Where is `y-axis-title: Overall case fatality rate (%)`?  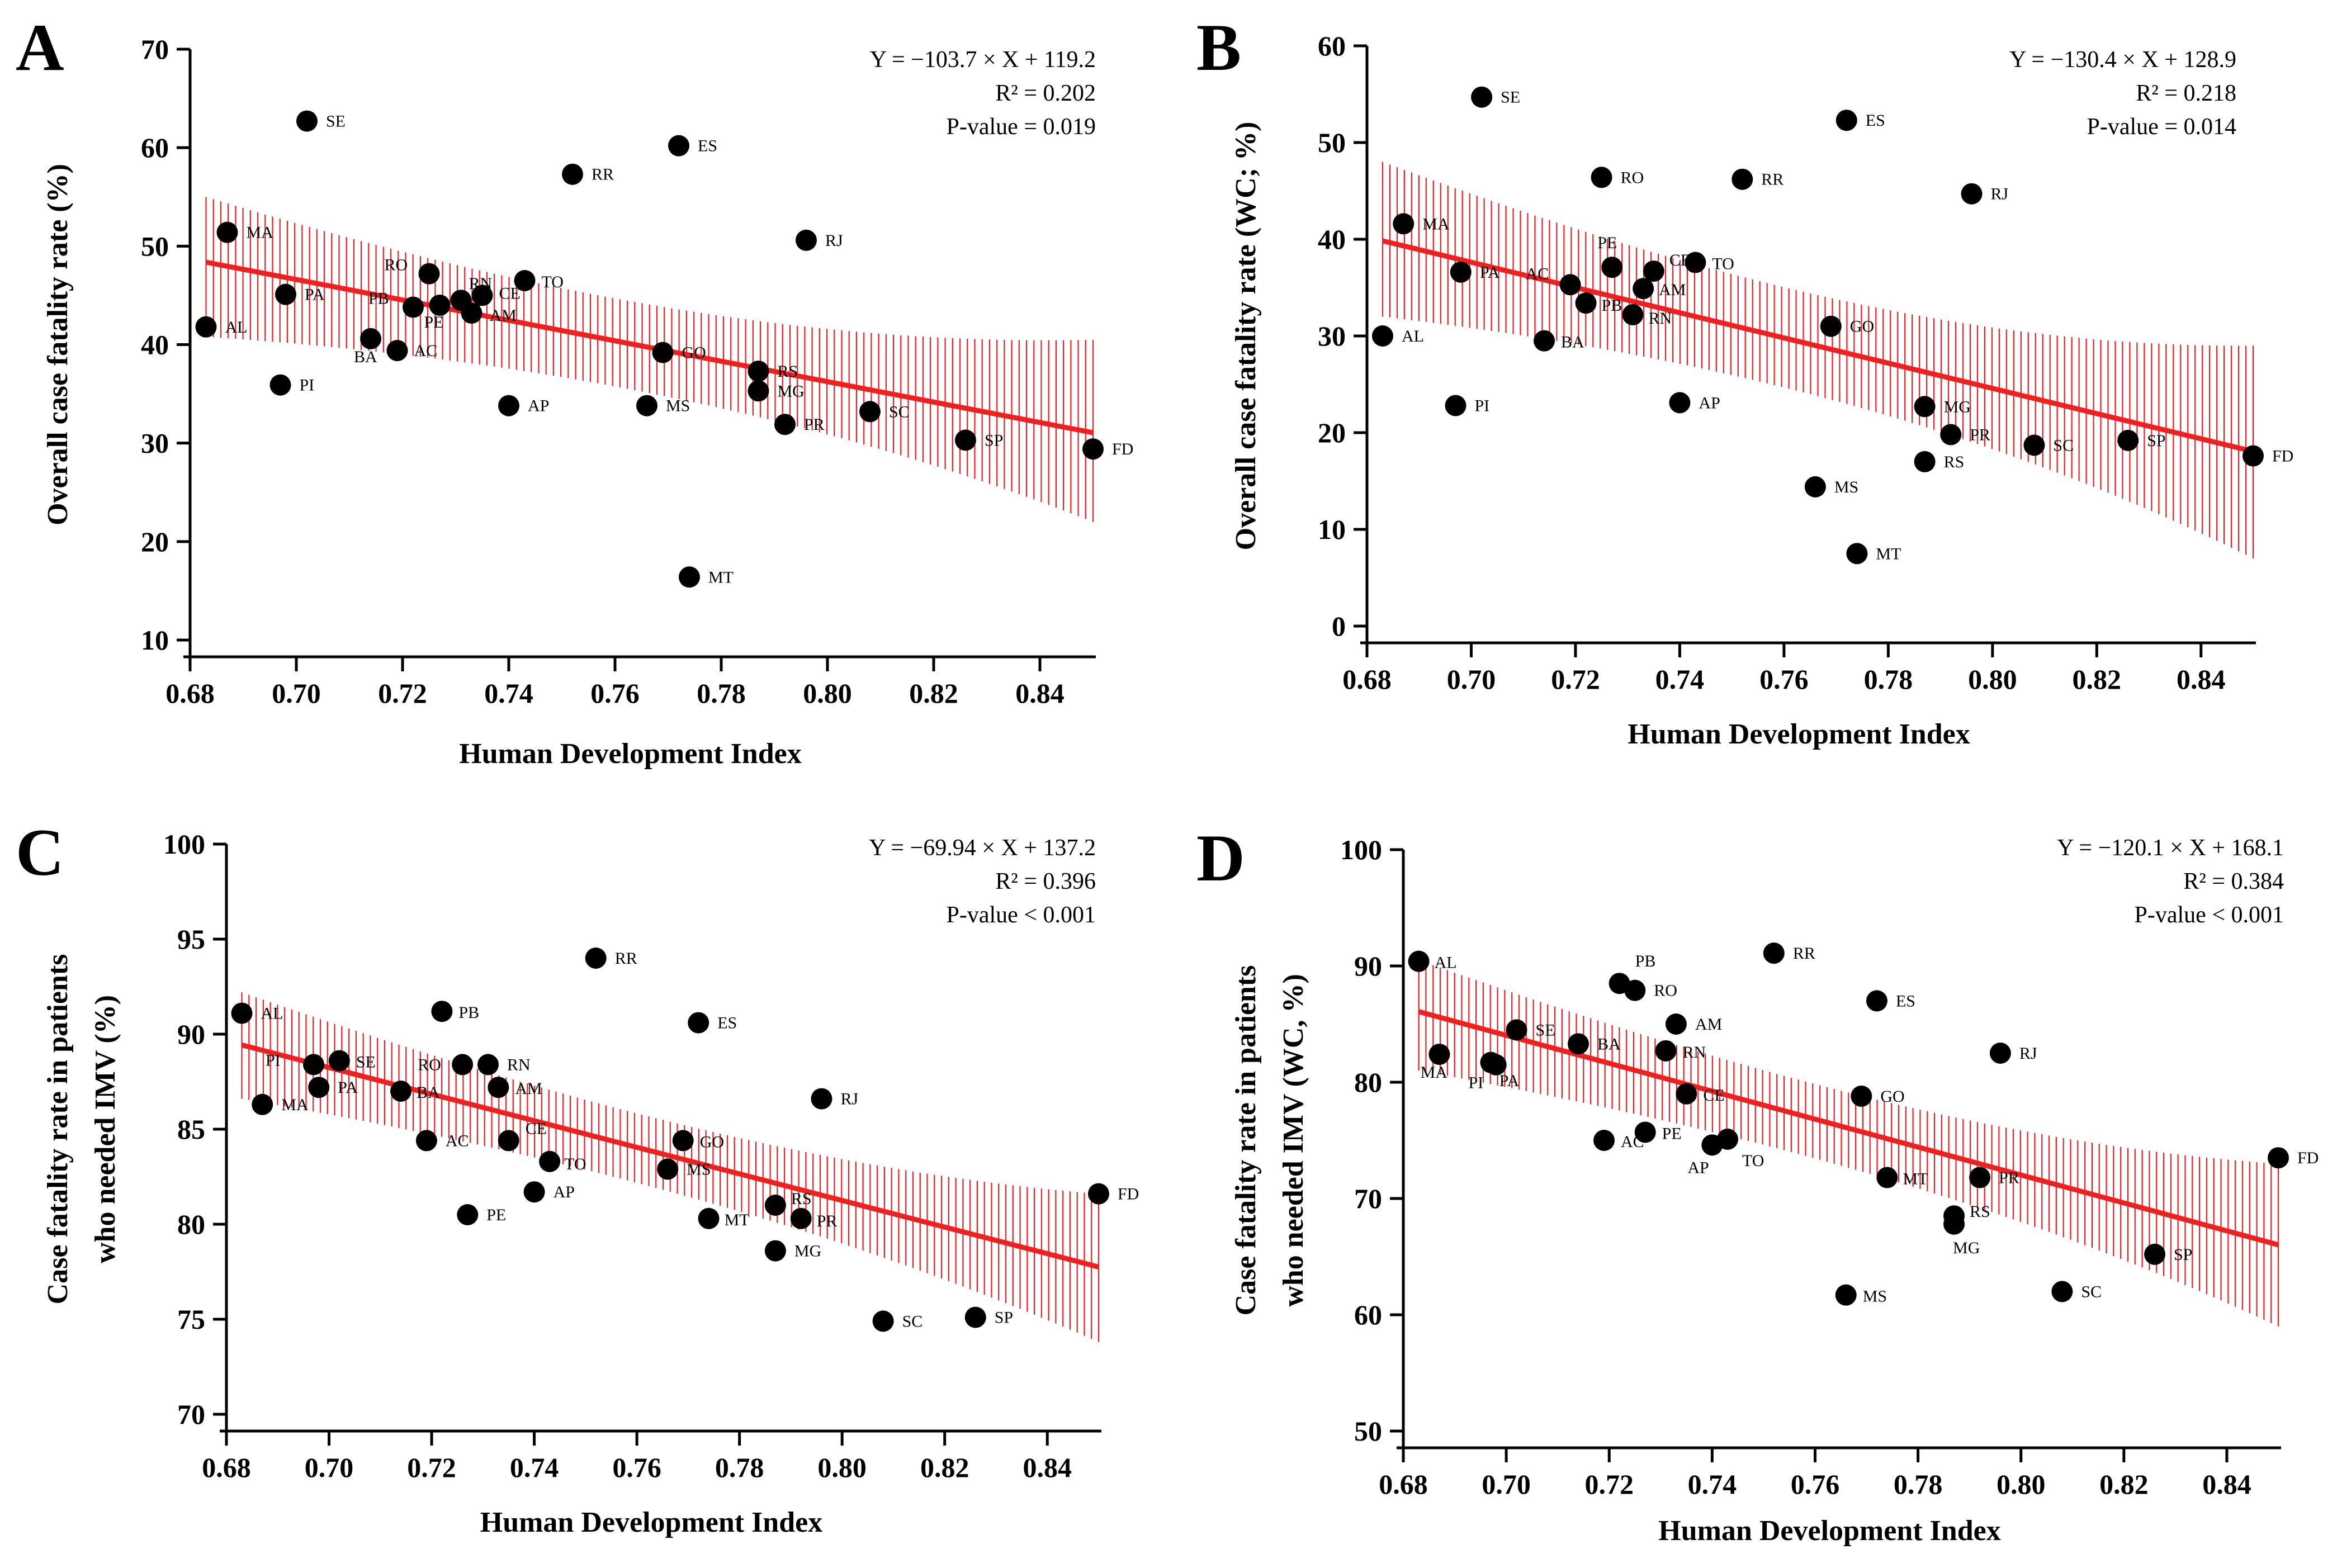 y-axis-title: Overall case fatality rate (%) is located at coordinates (58, 344).